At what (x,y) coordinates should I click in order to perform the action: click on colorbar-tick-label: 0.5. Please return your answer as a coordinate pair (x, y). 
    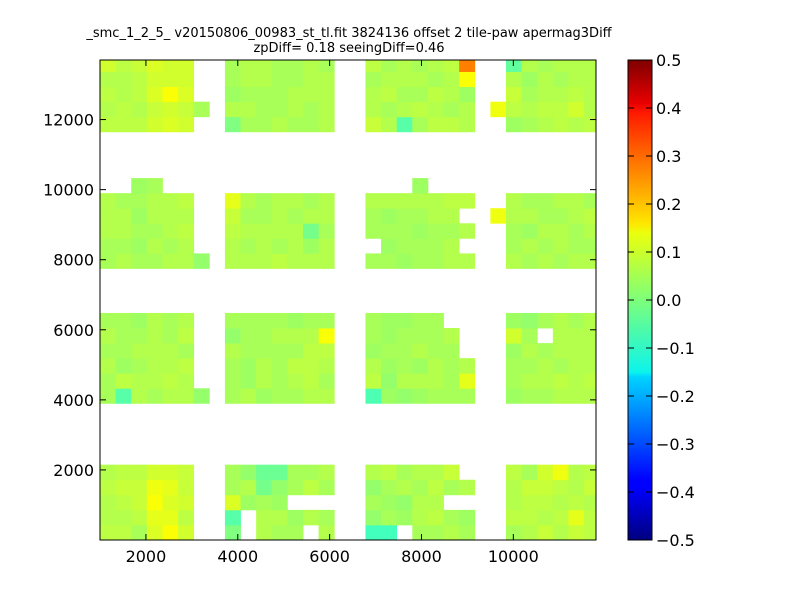
    Looking at the image, I should click on (668, 60).